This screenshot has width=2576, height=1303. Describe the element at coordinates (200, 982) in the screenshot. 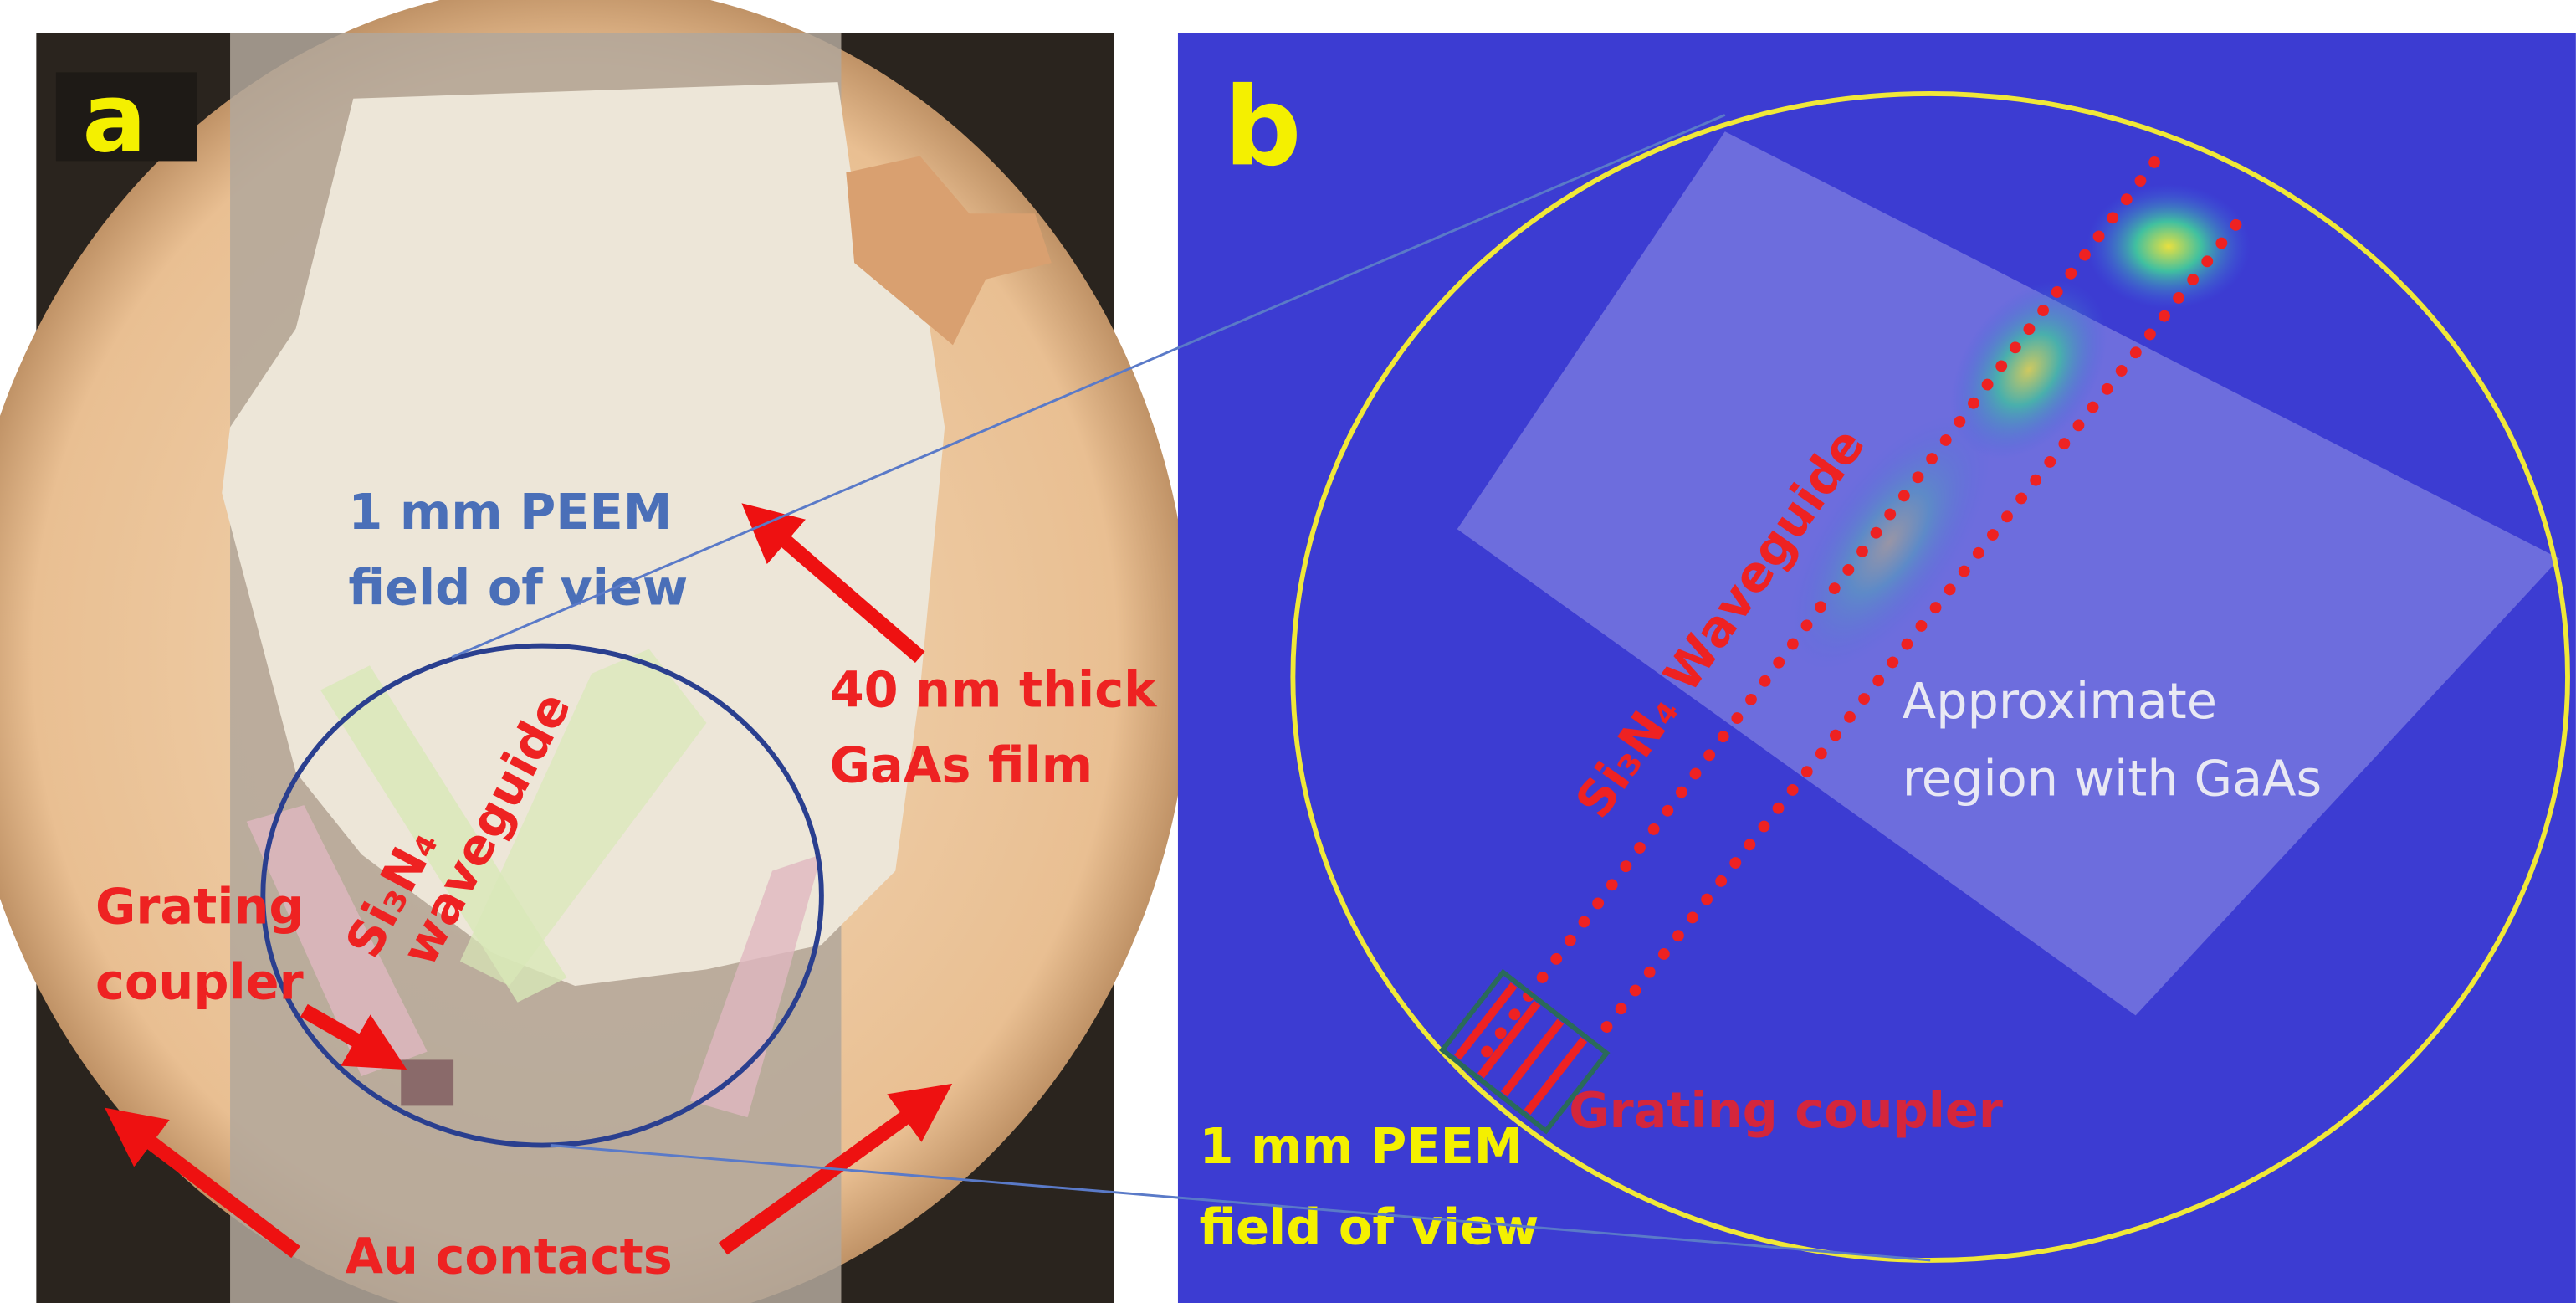

I see `annotation: coupler` at that location.